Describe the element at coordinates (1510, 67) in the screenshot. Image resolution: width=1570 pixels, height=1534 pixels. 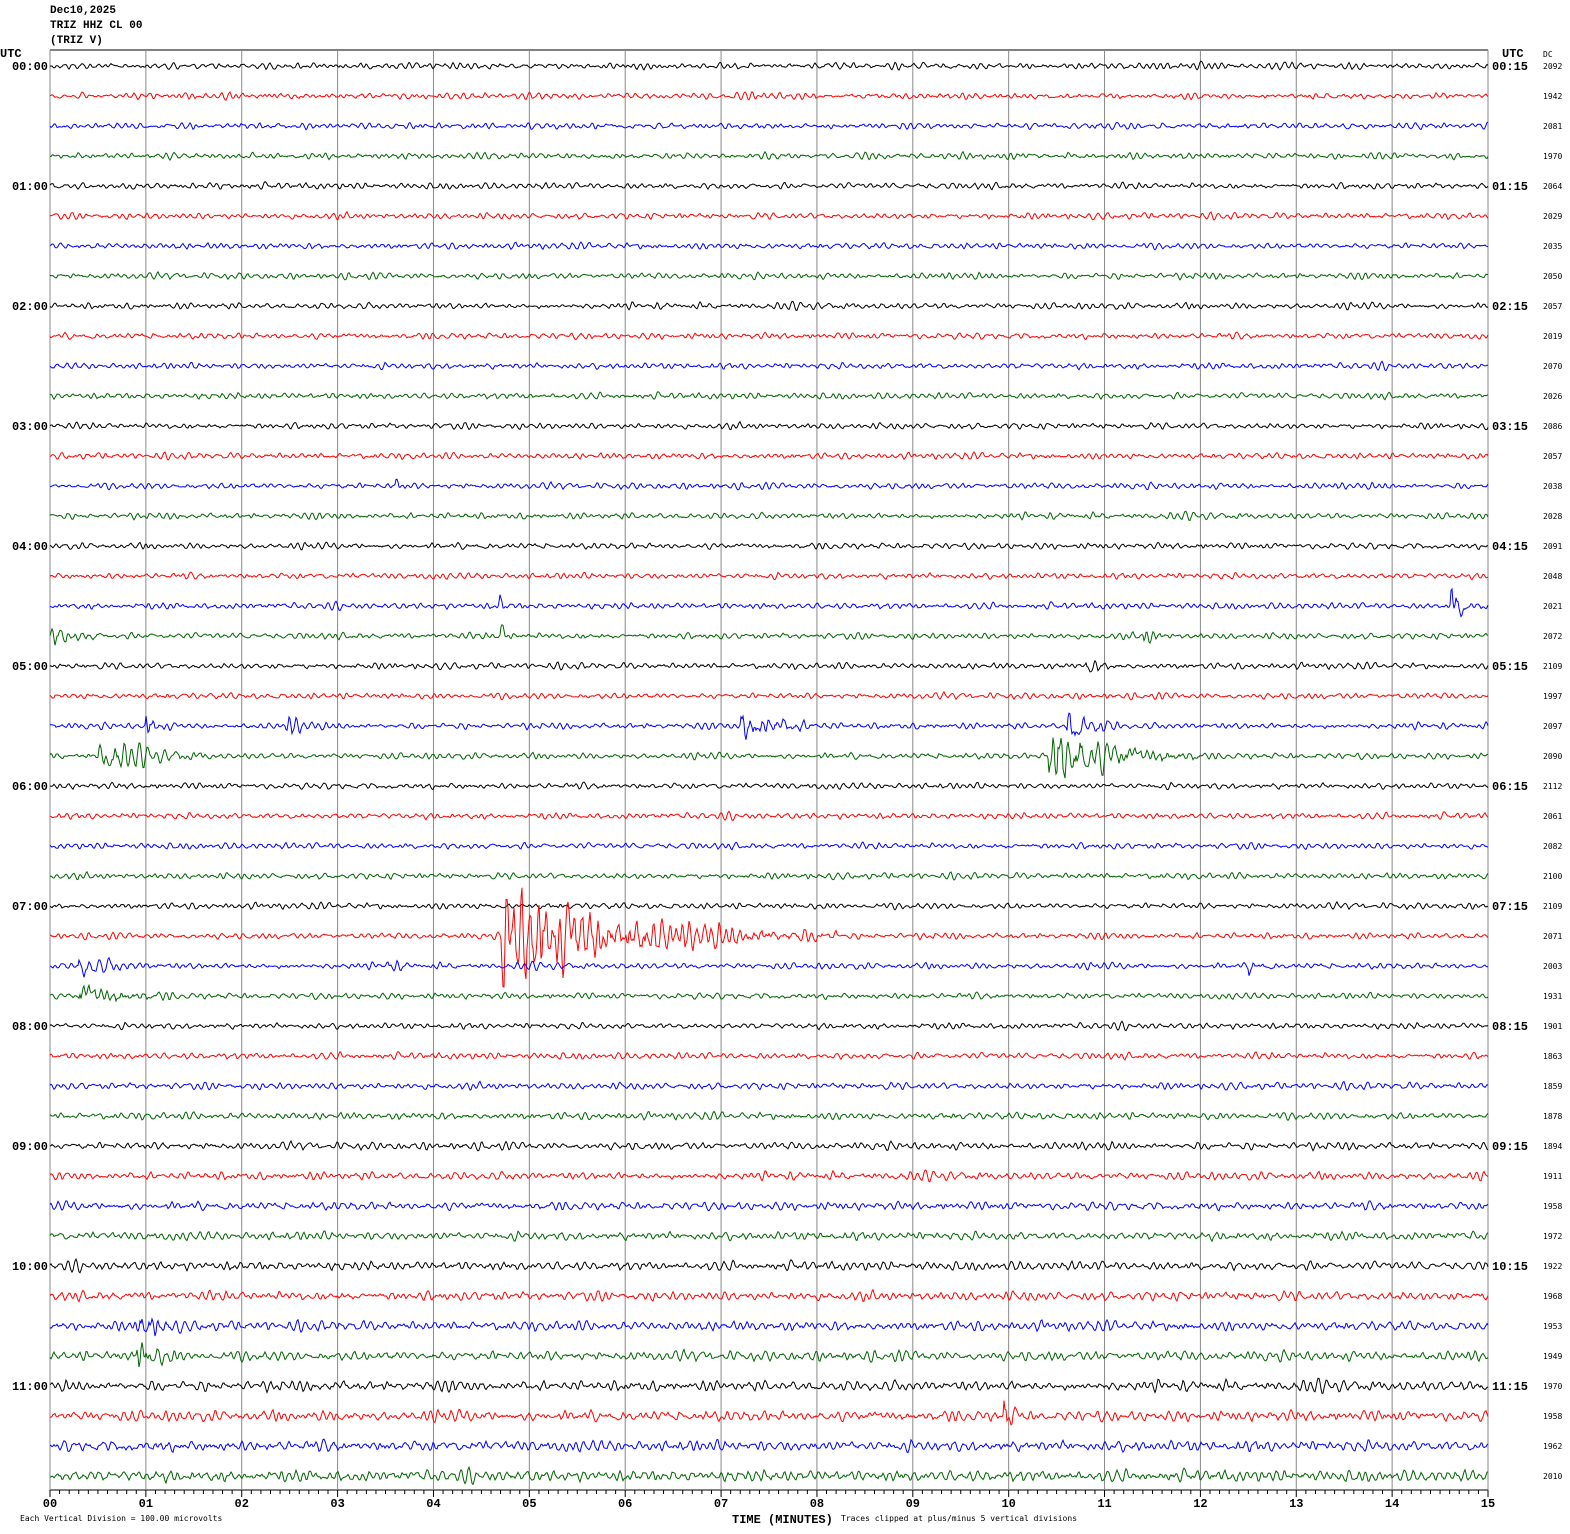
I see `right-time-label: 00:15` at that location.